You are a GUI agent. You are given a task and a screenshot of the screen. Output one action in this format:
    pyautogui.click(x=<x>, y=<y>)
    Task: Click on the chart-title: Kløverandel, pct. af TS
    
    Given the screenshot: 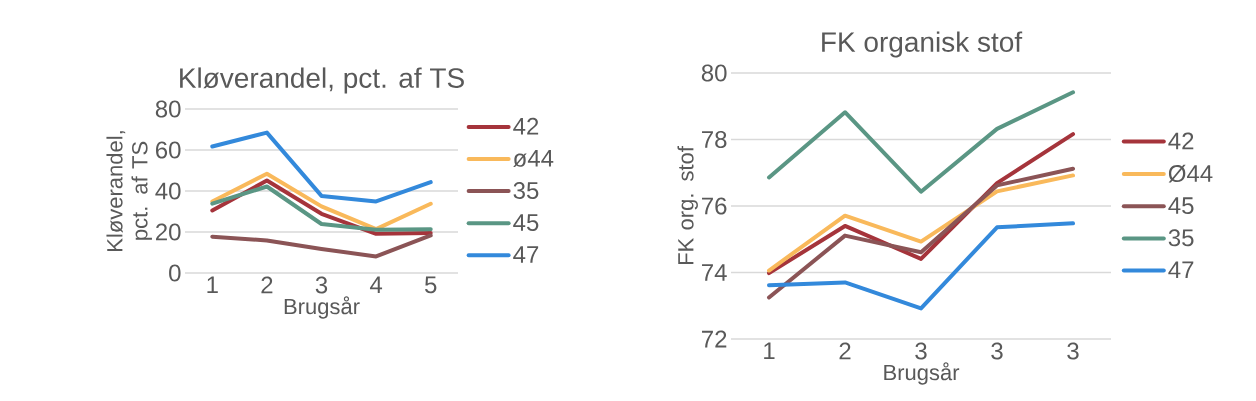 What is the action you would take?
    pyautogui.click(x=322, y=80)
    